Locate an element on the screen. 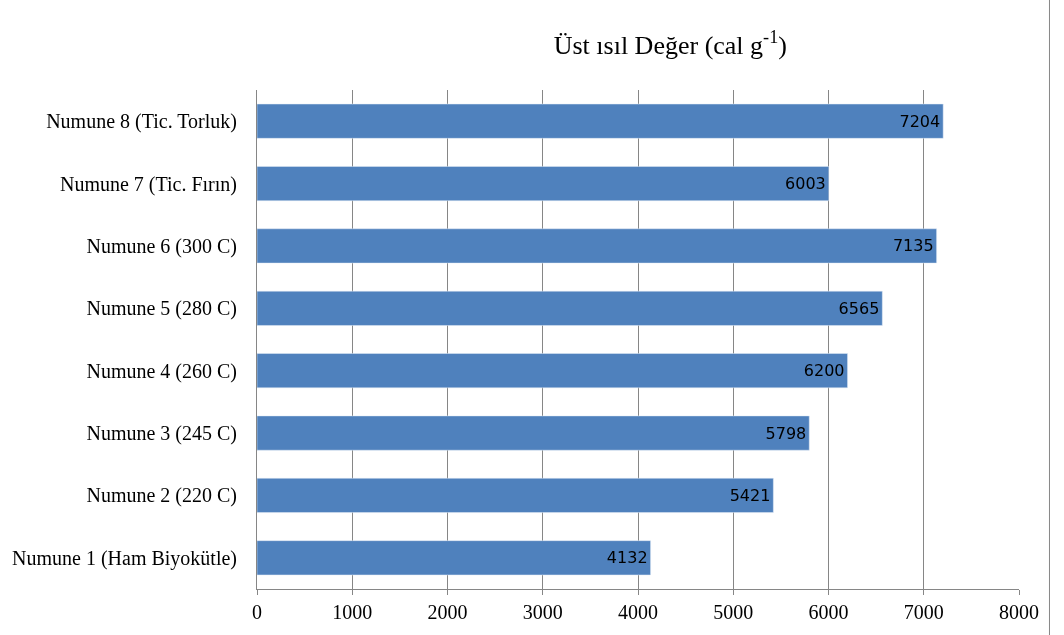  y-tick-label: Numune 2 (220 C) is located at coordinates (161, 496).